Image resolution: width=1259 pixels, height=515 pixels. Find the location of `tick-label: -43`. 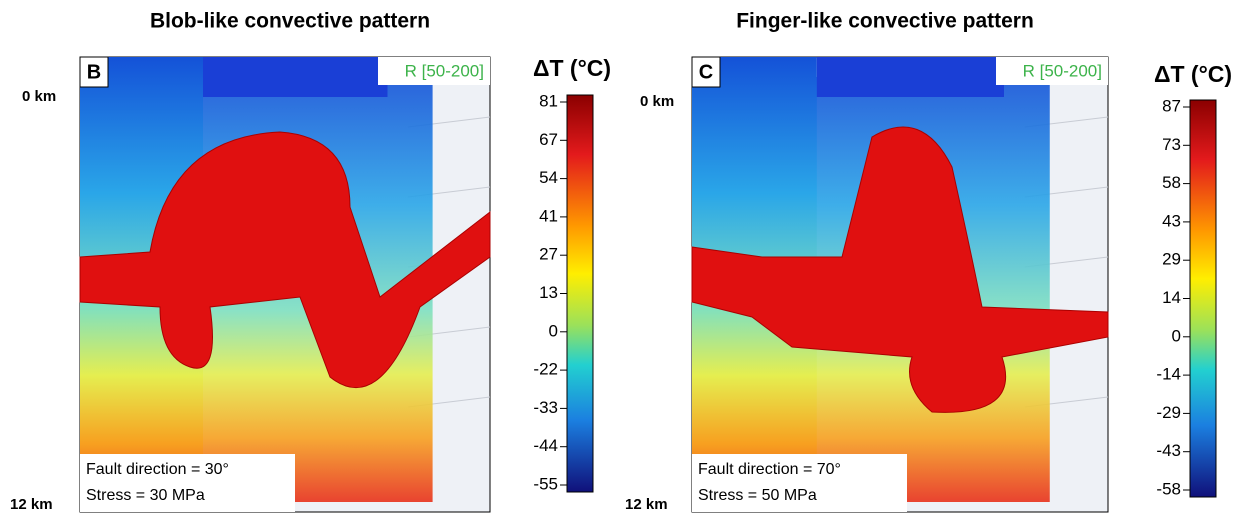

tick-label: -43 is located at coordinates (1168, 450).